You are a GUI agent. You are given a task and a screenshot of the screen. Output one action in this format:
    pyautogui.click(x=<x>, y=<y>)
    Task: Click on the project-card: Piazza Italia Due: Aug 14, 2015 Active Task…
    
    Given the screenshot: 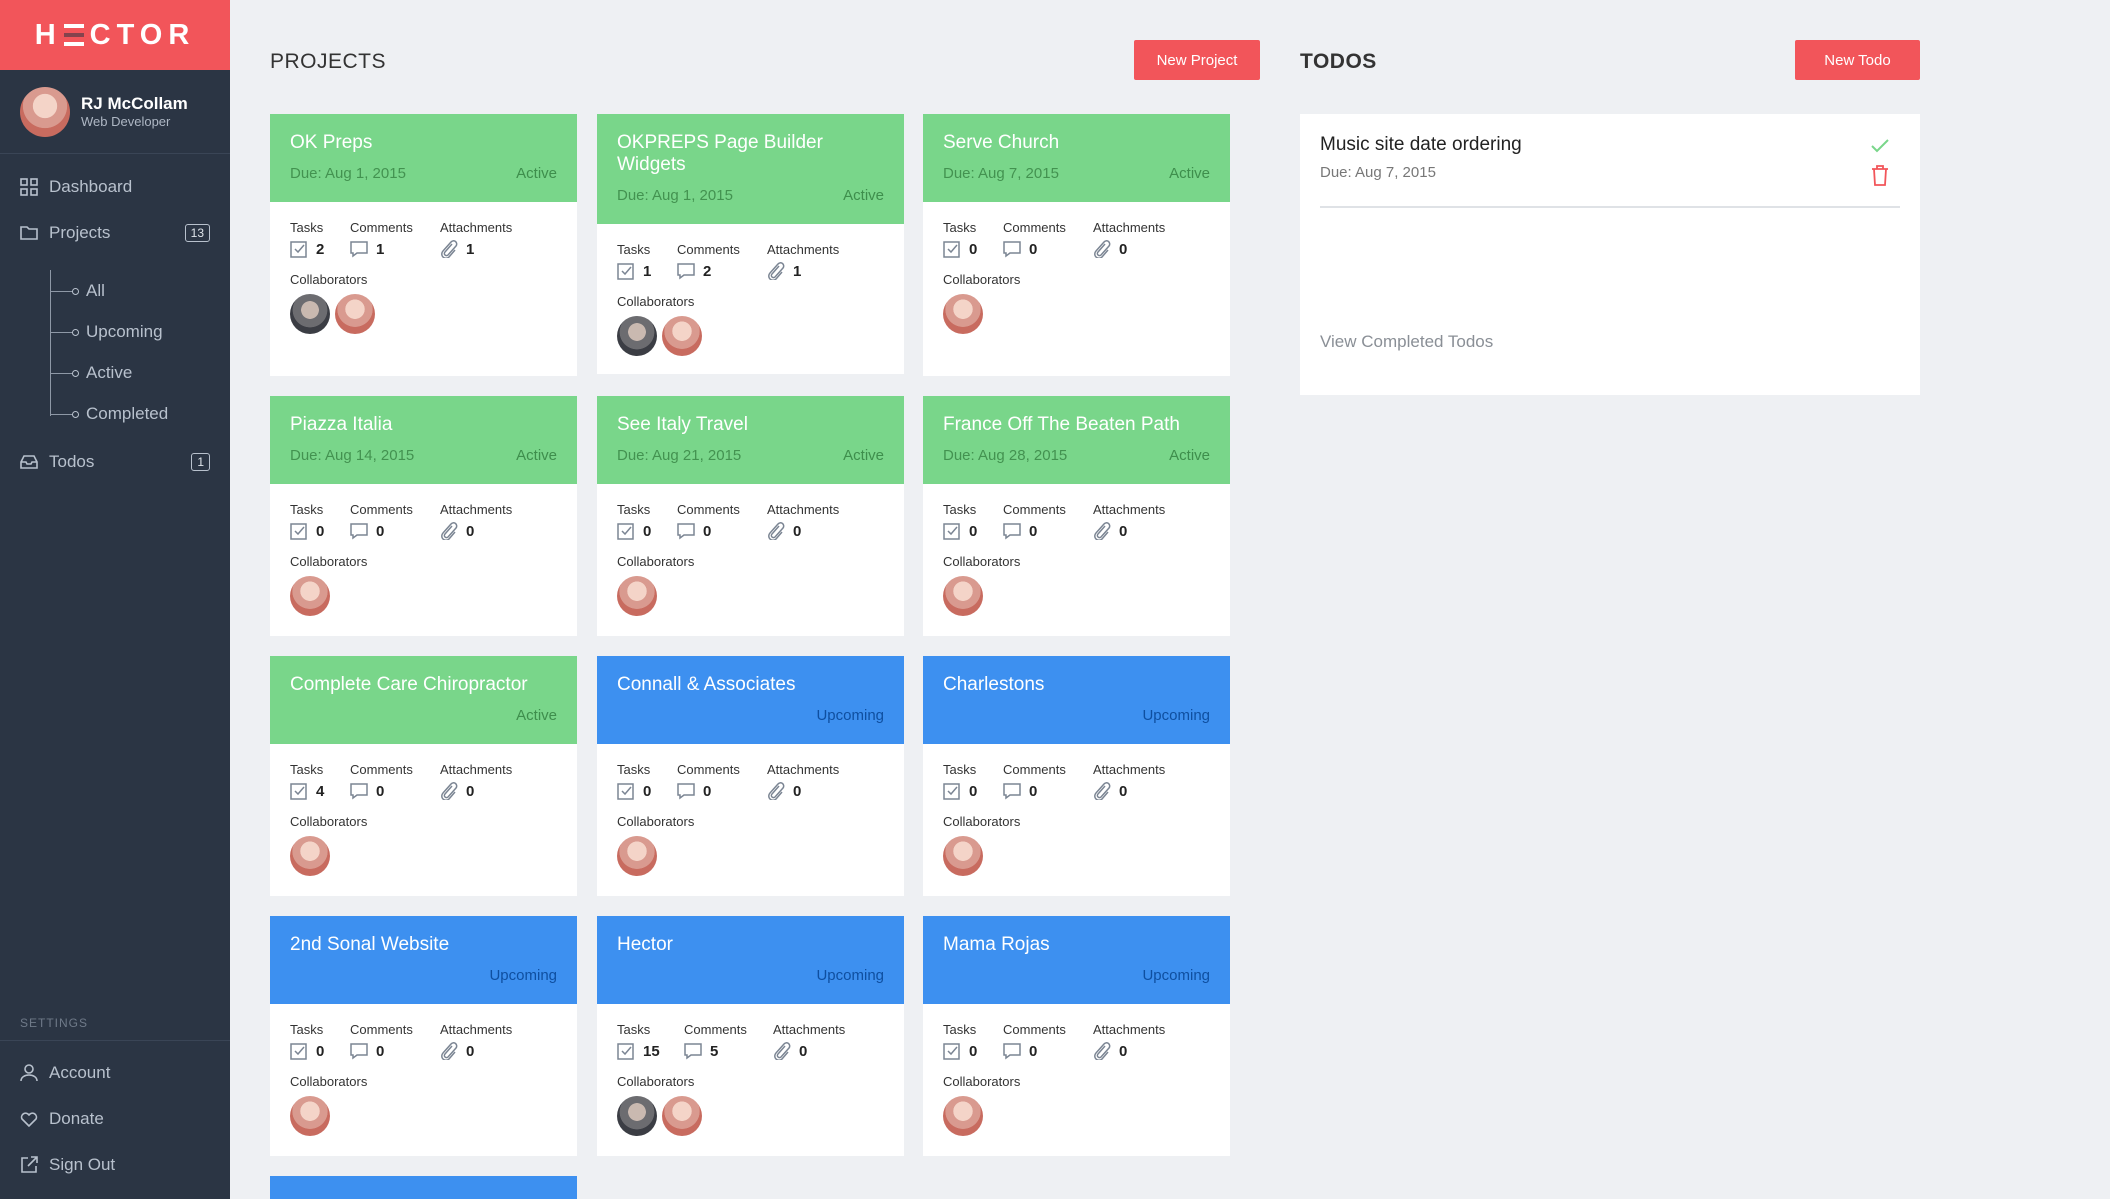 What is the action you would take?
    pyautogui.click(x=423, y=516)
    